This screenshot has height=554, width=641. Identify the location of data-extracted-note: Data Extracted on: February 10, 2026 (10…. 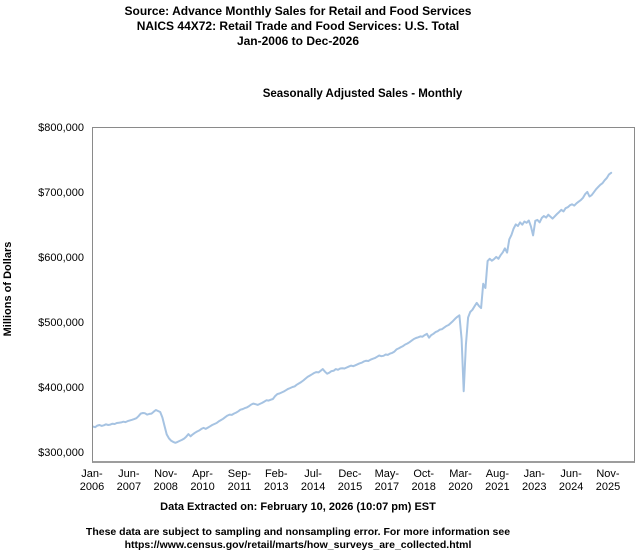
(298, 507).